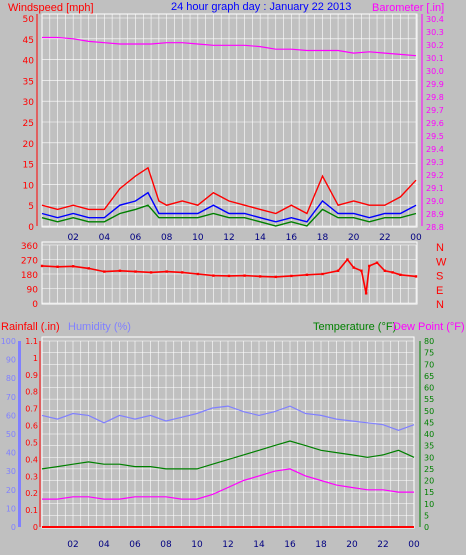 This screenshot has height=555, width=466. I want to click on humidity-tick-label: 90, so click(11, 360).